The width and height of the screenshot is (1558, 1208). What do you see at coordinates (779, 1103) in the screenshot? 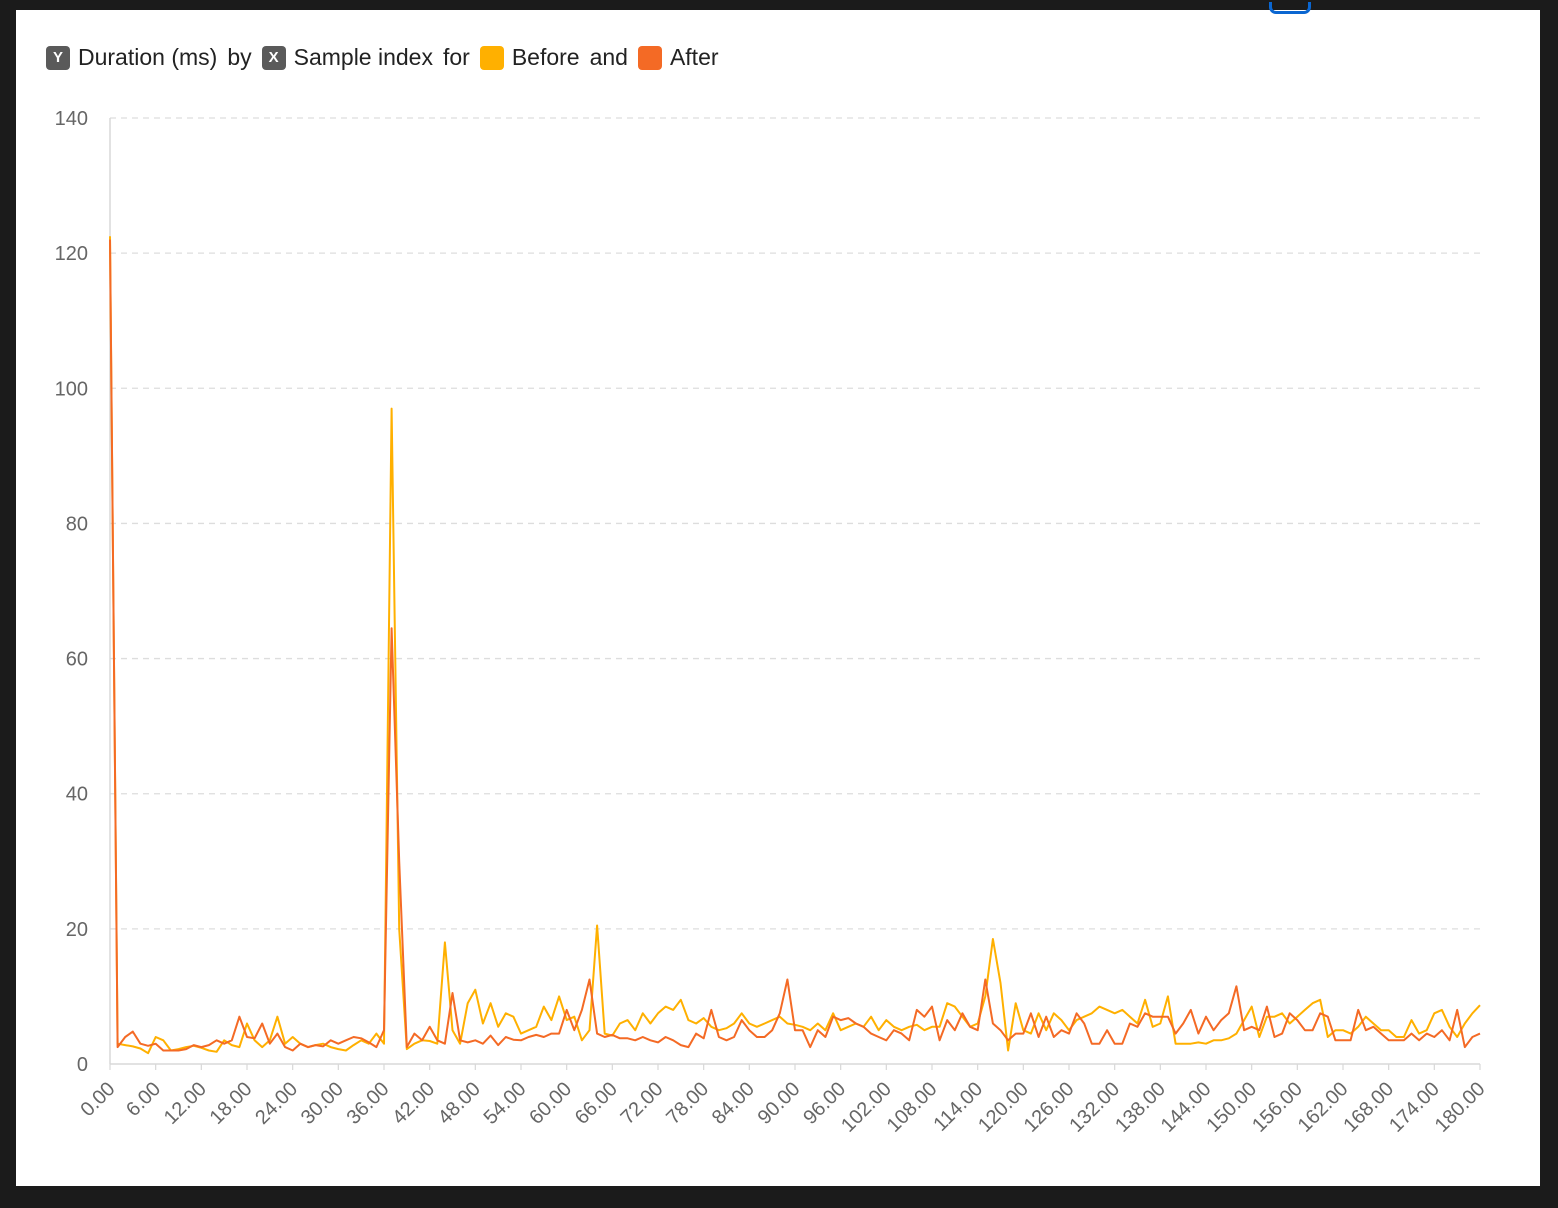
I see `x-tick-label: 90.00` at bounding box center [779, 1103].